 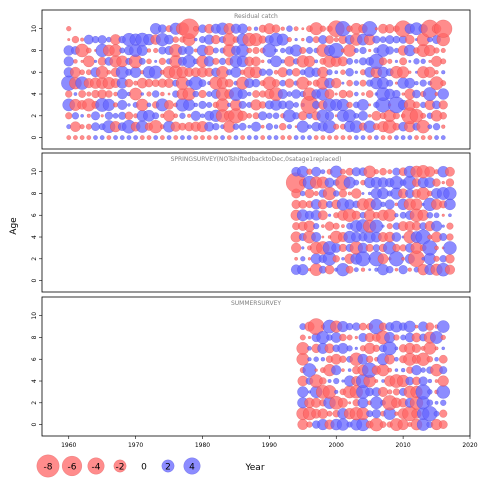 What do you see at coordinates (269, 445) in the screenshot?
I see `x-tick-label: 1990` at bounding box center [269, 445].